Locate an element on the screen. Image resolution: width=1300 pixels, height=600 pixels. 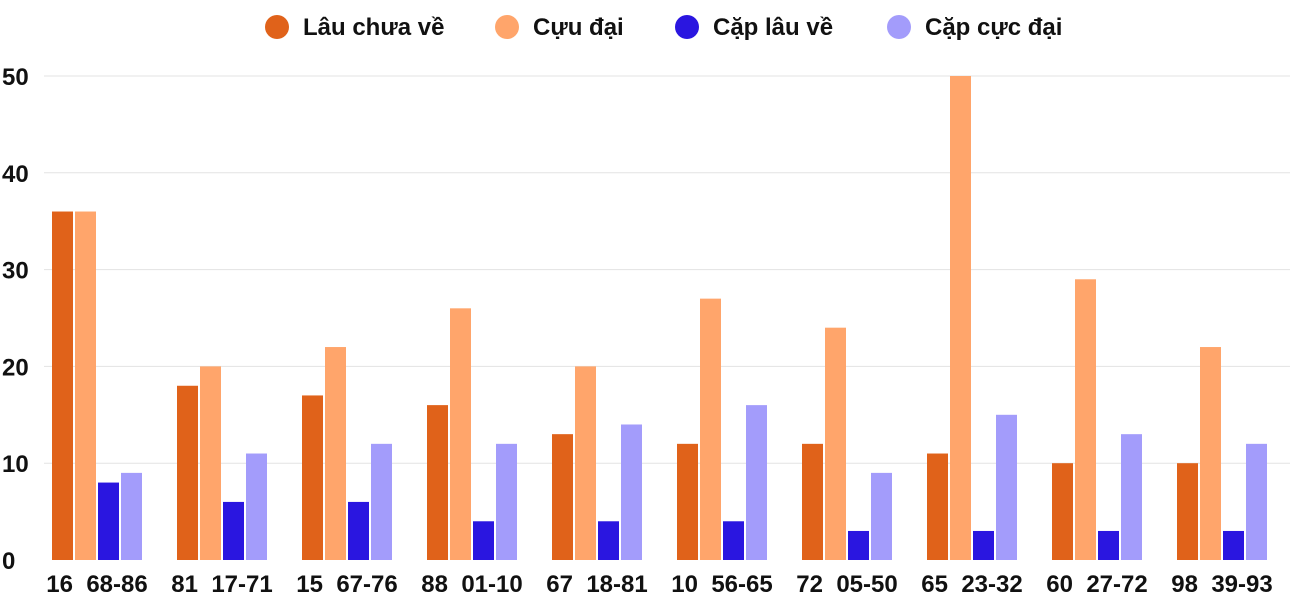
x-tick-label: 16 68-86 is located at coordinates (96, 584).